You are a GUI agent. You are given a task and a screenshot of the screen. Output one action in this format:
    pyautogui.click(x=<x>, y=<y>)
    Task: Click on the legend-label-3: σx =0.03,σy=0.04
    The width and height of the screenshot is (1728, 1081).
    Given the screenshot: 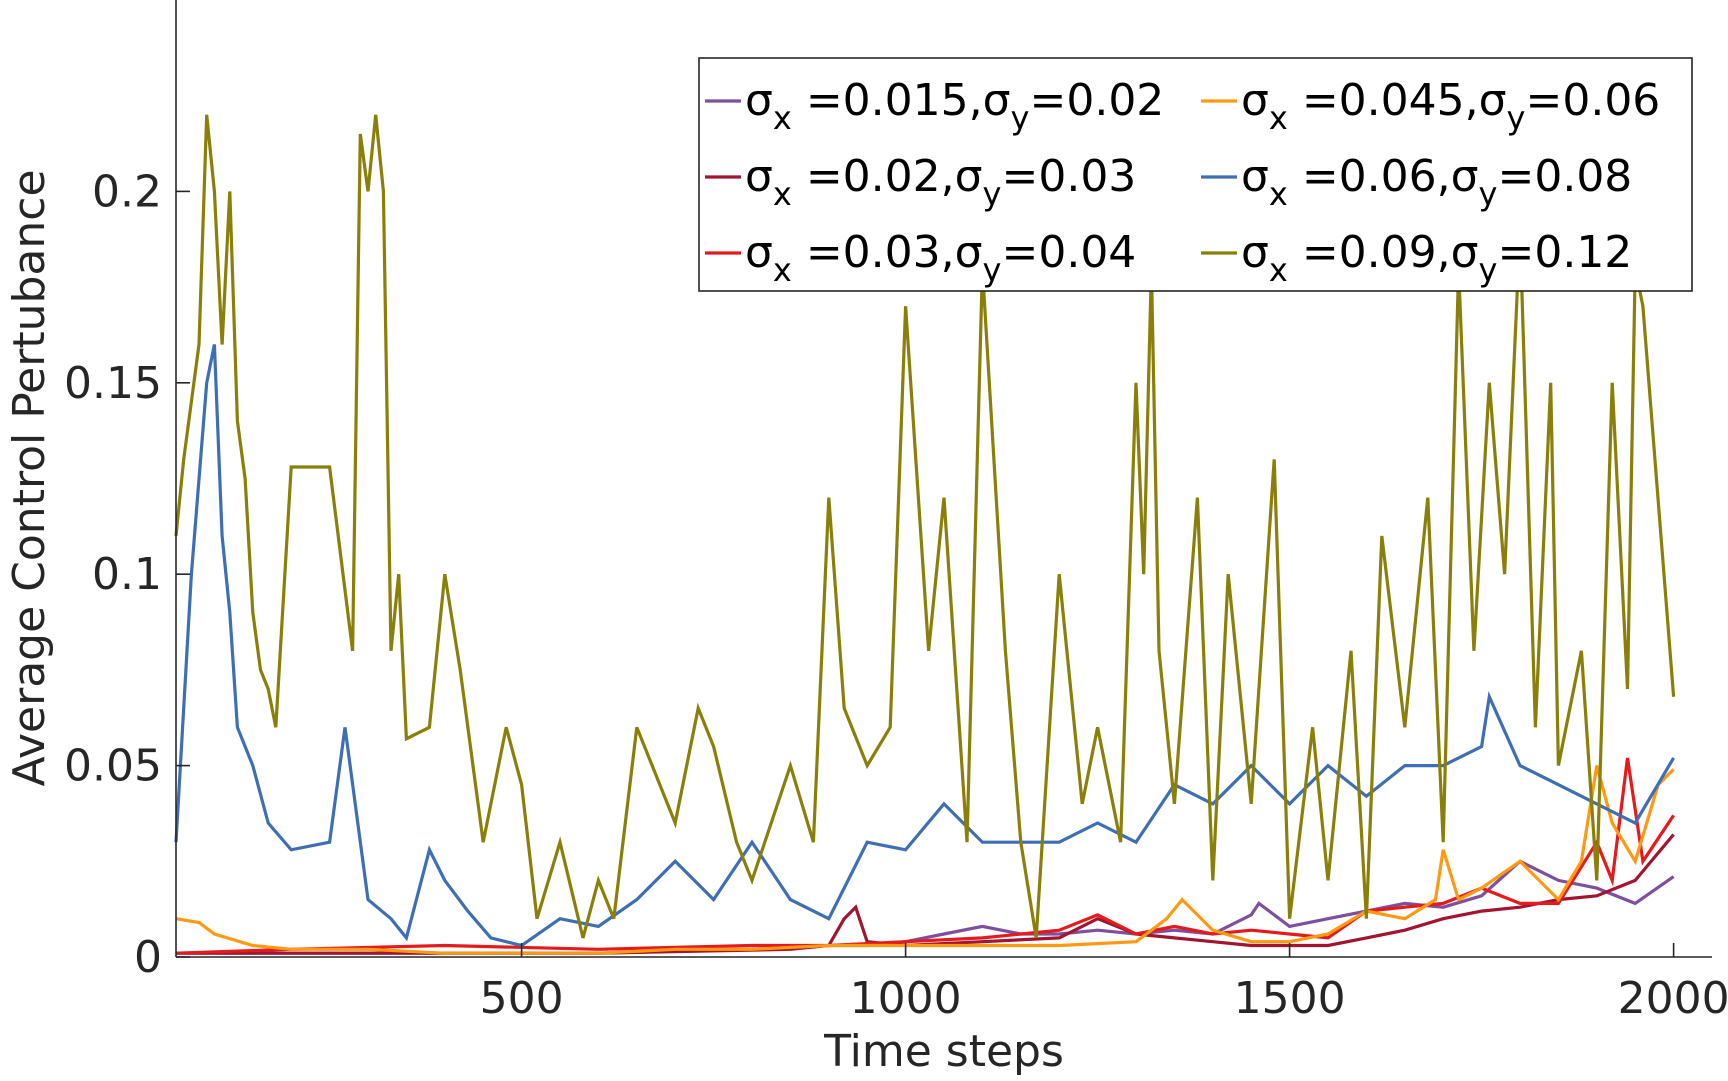 What is the action you would take?
    pyautogui.click(x=940, y=258)
    